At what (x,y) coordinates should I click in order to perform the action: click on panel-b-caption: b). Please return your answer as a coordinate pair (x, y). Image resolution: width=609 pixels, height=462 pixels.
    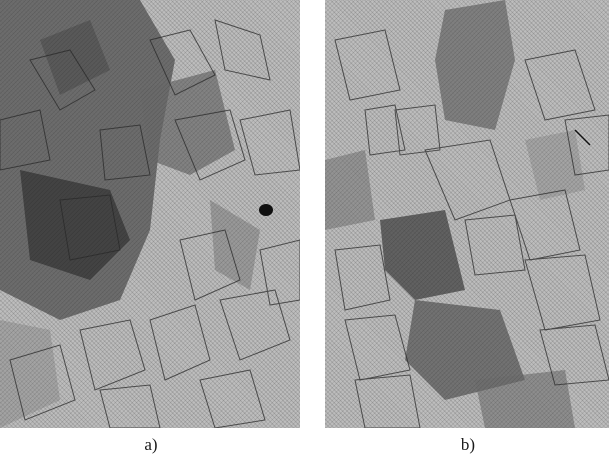
    Looking at the image, I should click on (468, 444).